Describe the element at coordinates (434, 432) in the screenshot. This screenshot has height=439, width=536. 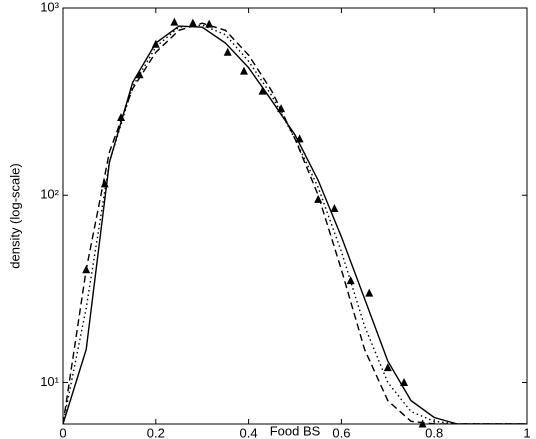
I see `x-tick-label: 0.8` at that location.